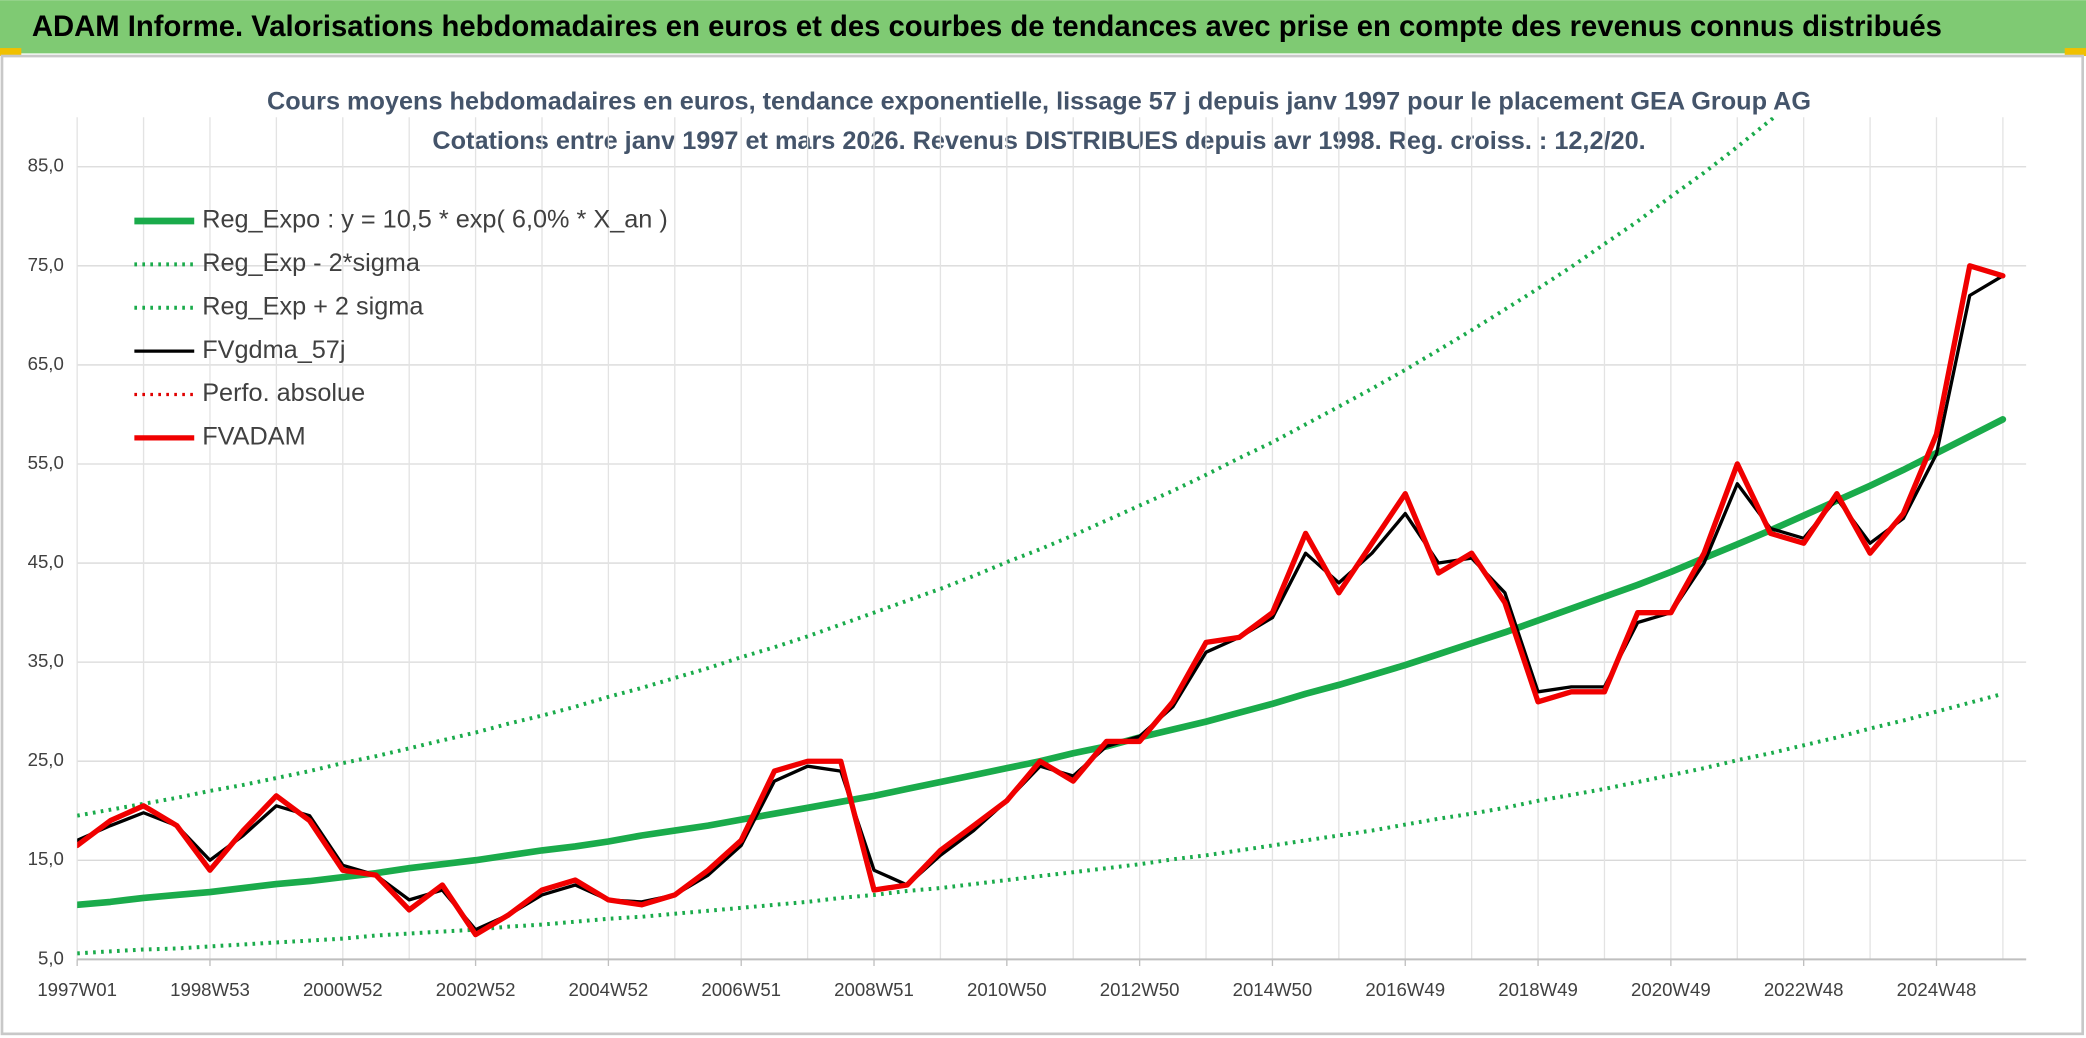 This screenshot has width=2086, height=1038. Describe the element at coordinates (210, 989) in the screenshot. I see `x-tick-label: 1998W53` at that location.